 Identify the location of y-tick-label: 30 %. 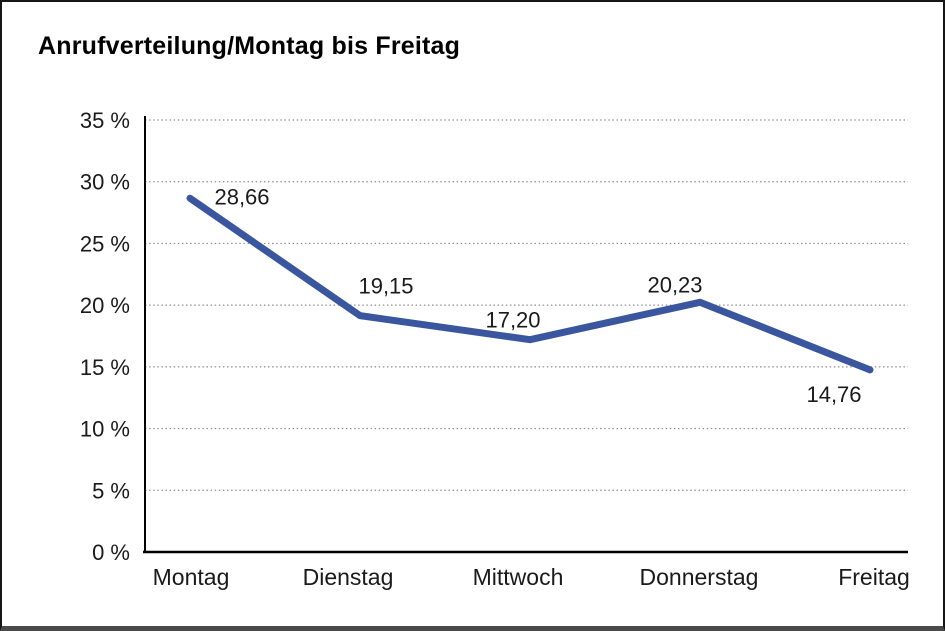
(105, 182).